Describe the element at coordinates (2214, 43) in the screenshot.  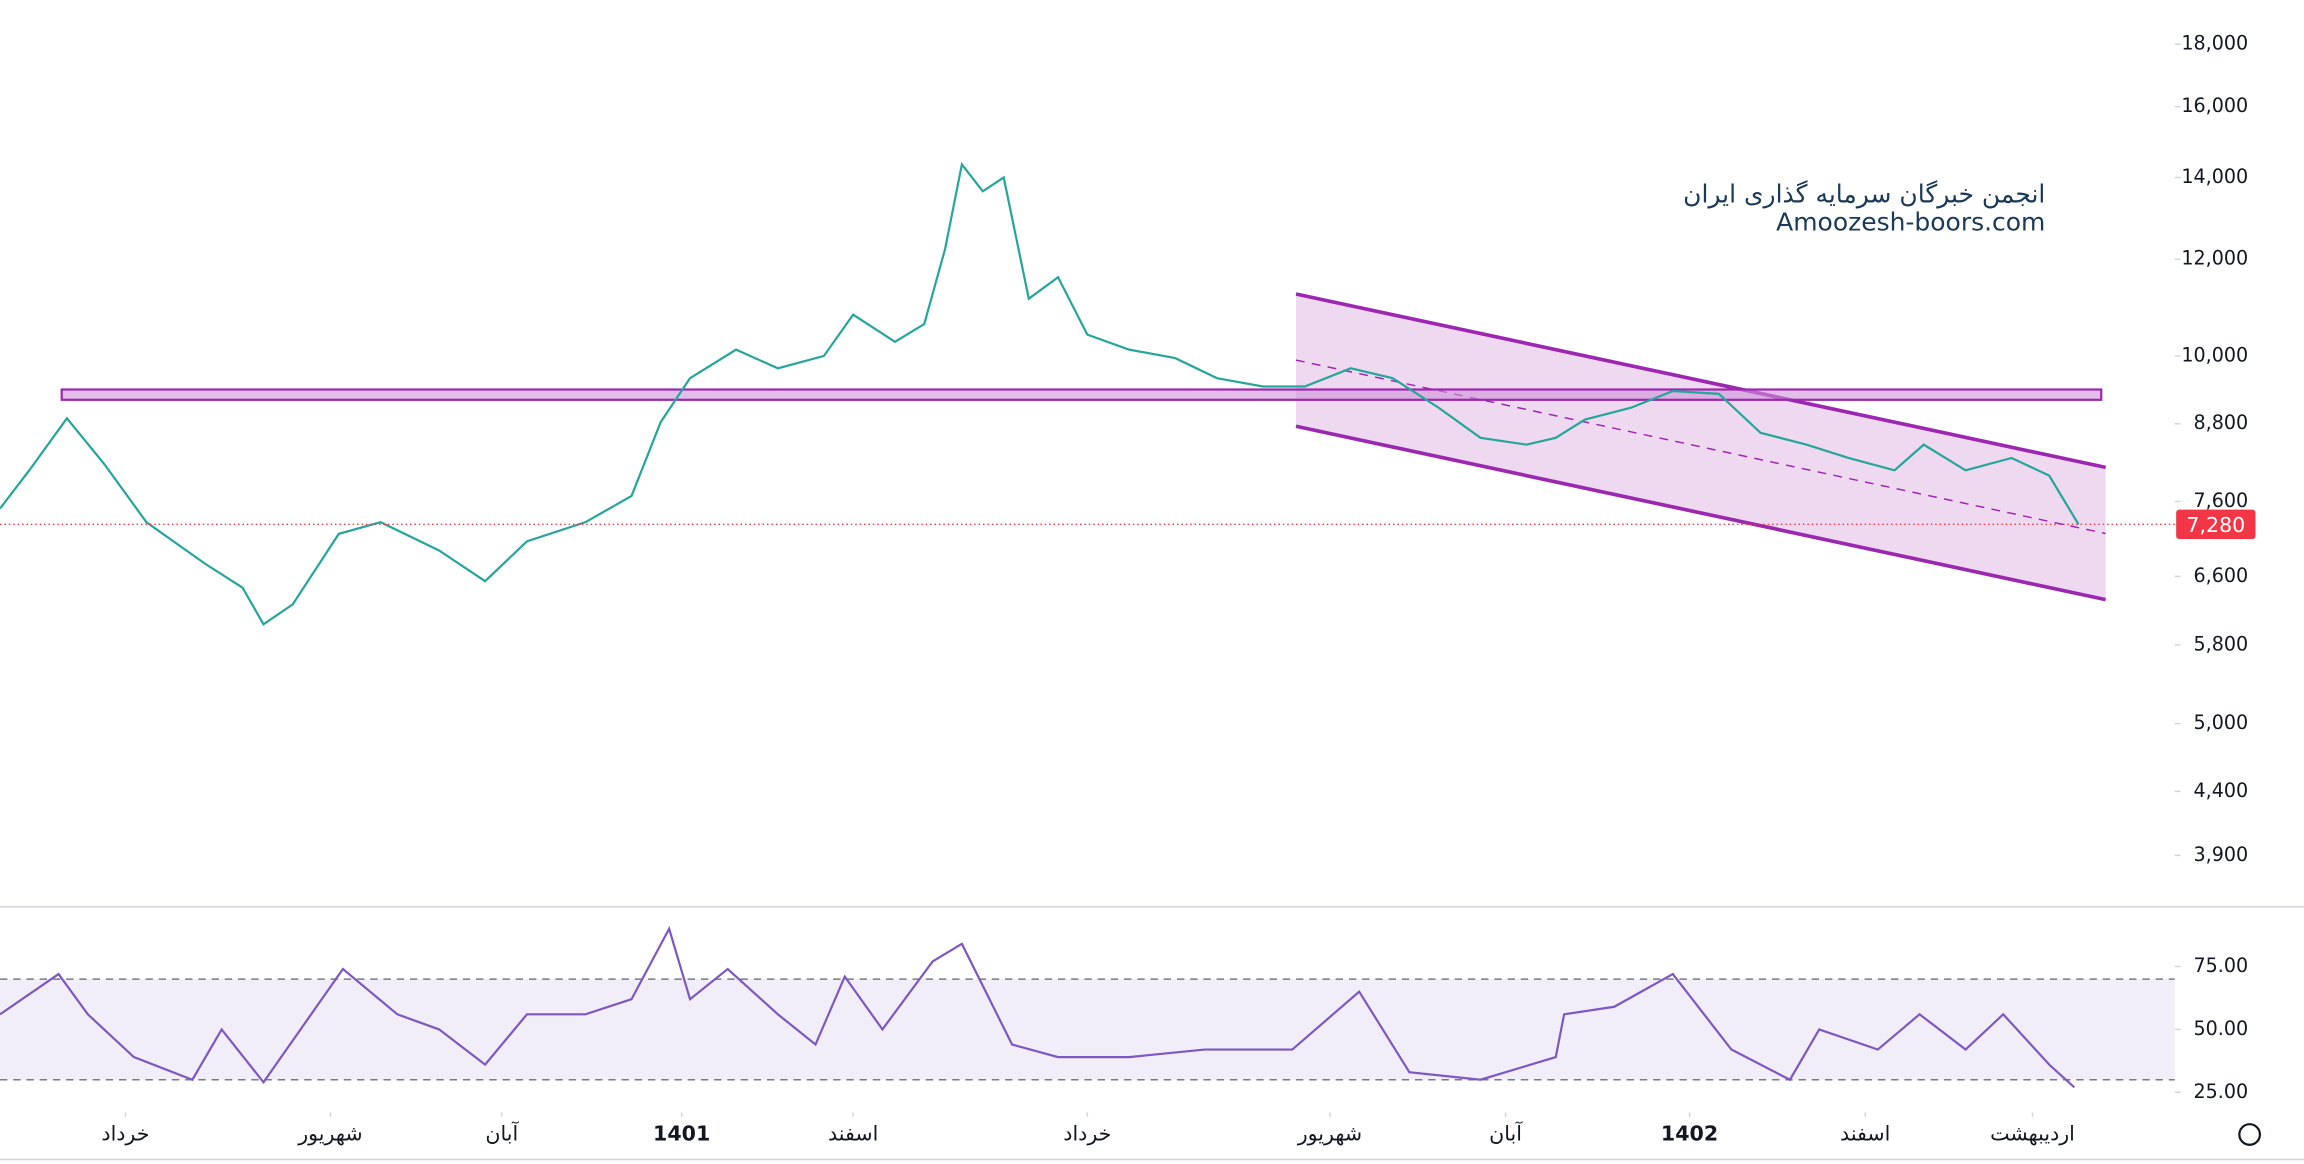
I see `y-tick-label: 18,000` at that location.